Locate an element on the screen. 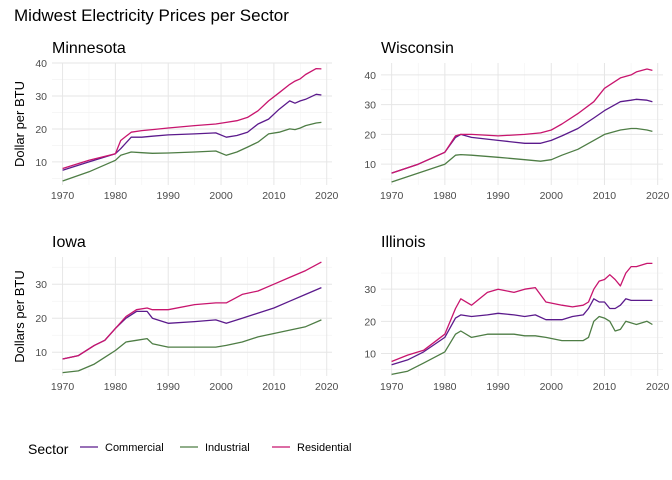  panel-title-minnesota: Minnesota is located at coordinates (89, 48).